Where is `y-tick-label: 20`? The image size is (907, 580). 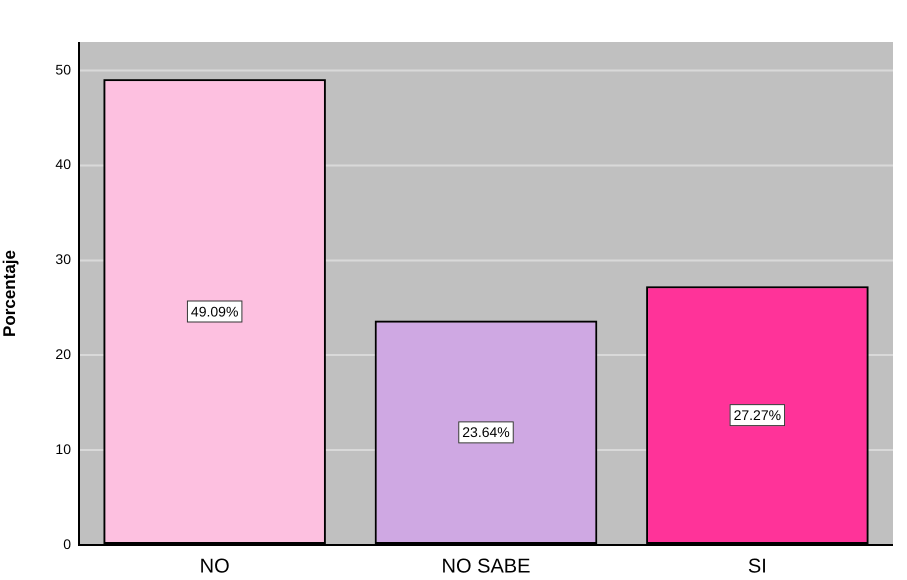 y-tick-label: 20 is located at coordinates (63, 354).